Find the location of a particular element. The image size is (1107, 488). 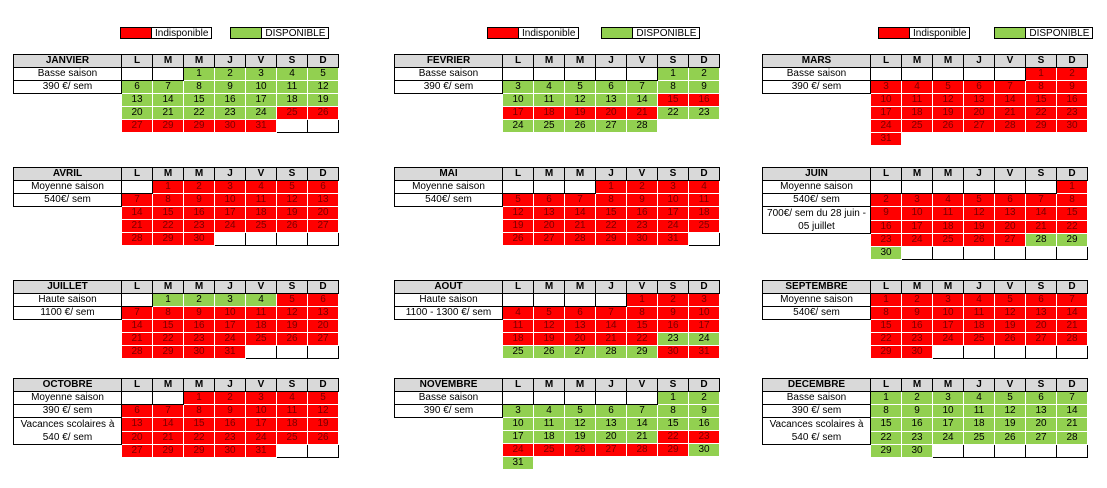

day-available: 6 is located at coordinates (611, 87).